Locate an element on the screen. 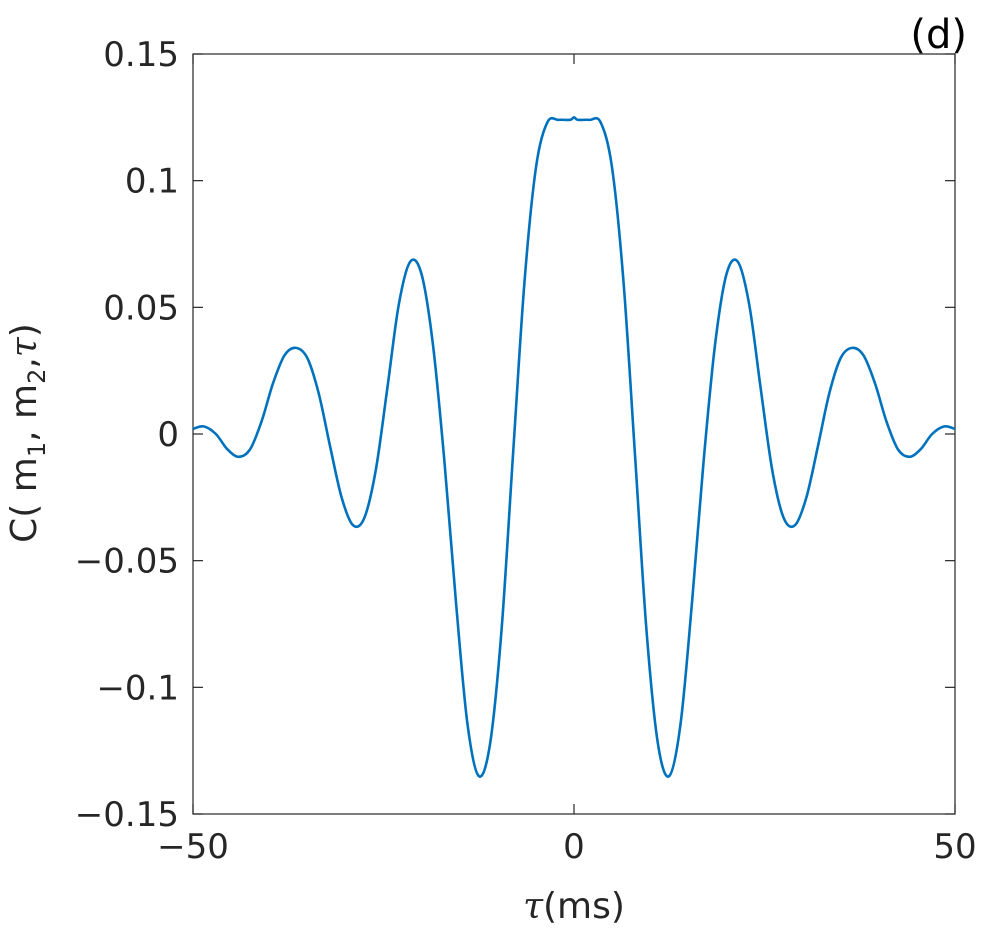 Image resolution: width=989 pixels, height=935 pixels. y-axis-label-symbol: τ is located at coordinates (24, 346).